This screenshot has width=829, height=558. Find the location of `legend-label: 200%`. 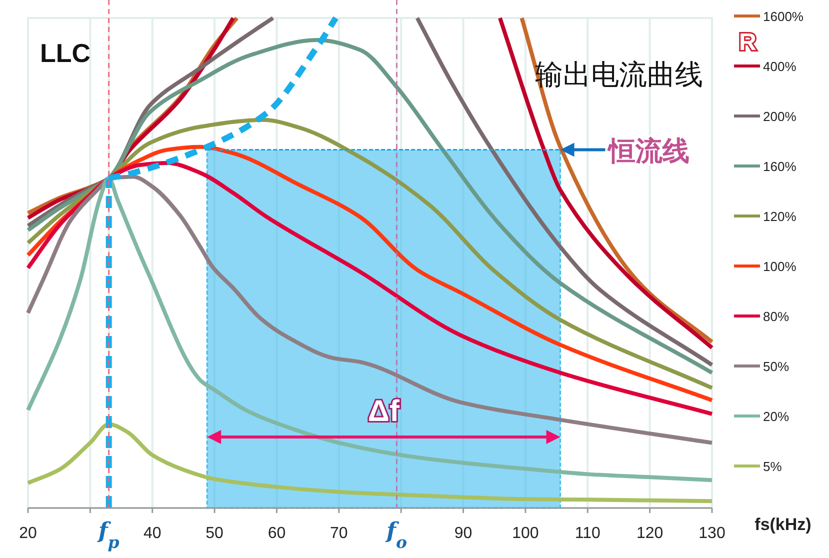

legend-label: 200% is located at coordinates (780, 116).